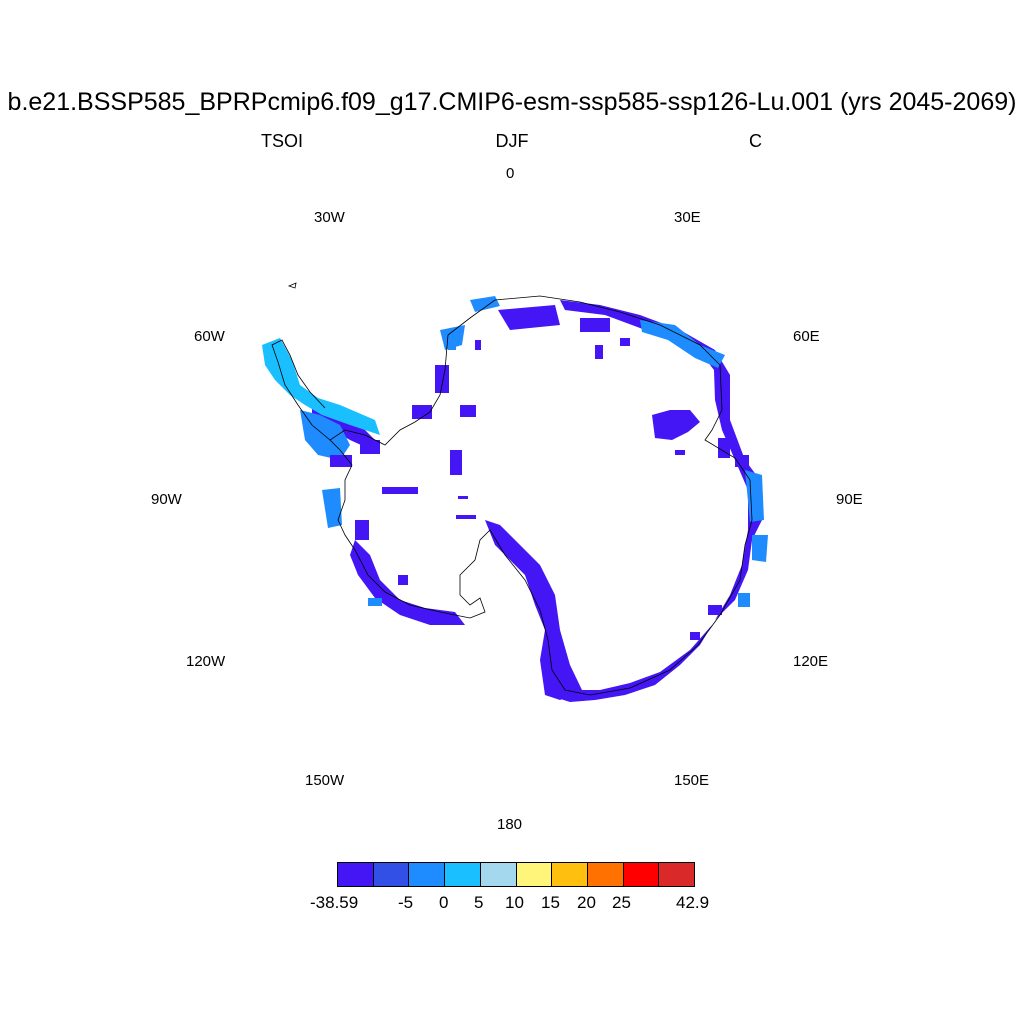 The image size is (1024, 1024). What do you see at coordinates (334, 902) in the screenshot?
I see `colorbar-label: -38.59` at bounding box center [334, 902].